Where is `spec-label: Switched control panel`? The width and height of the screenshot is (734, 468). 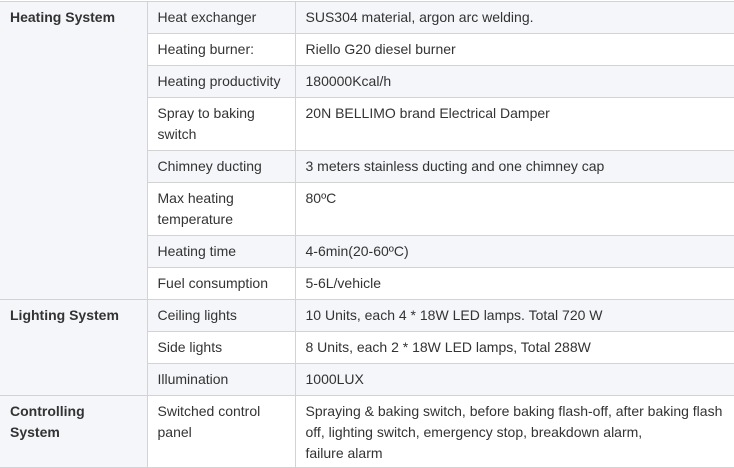
spec-label: Switched control panel is located at coordinates (221, 431).